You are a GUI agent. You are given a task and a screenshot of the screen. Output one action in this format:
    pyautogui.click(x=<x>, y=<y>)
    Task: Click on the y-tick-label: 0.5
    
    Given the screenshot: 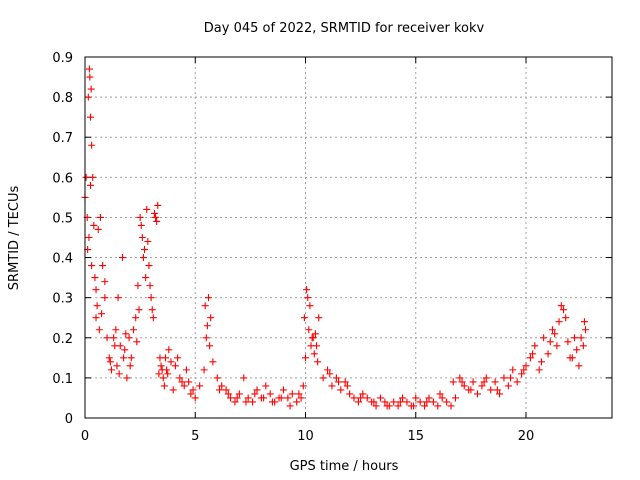 What is the action you would take?
    pyautogui.click(x=62, y=218)
    